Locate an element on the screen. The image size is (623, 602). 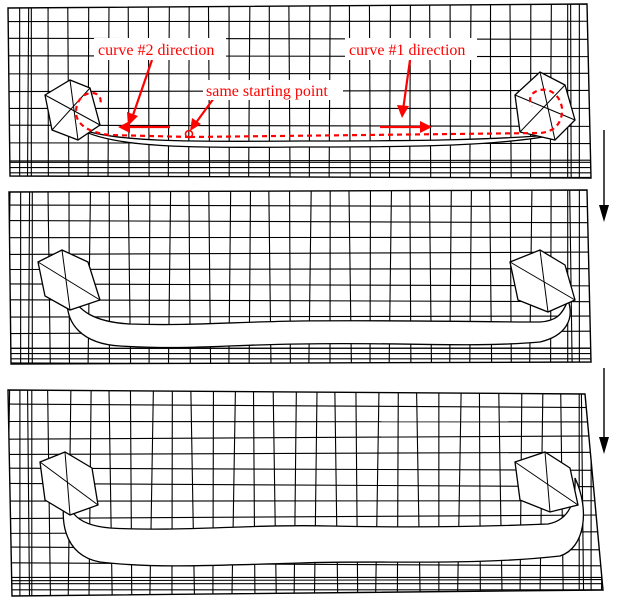
svg-text: same starting point is located at coordinates (267, 91).